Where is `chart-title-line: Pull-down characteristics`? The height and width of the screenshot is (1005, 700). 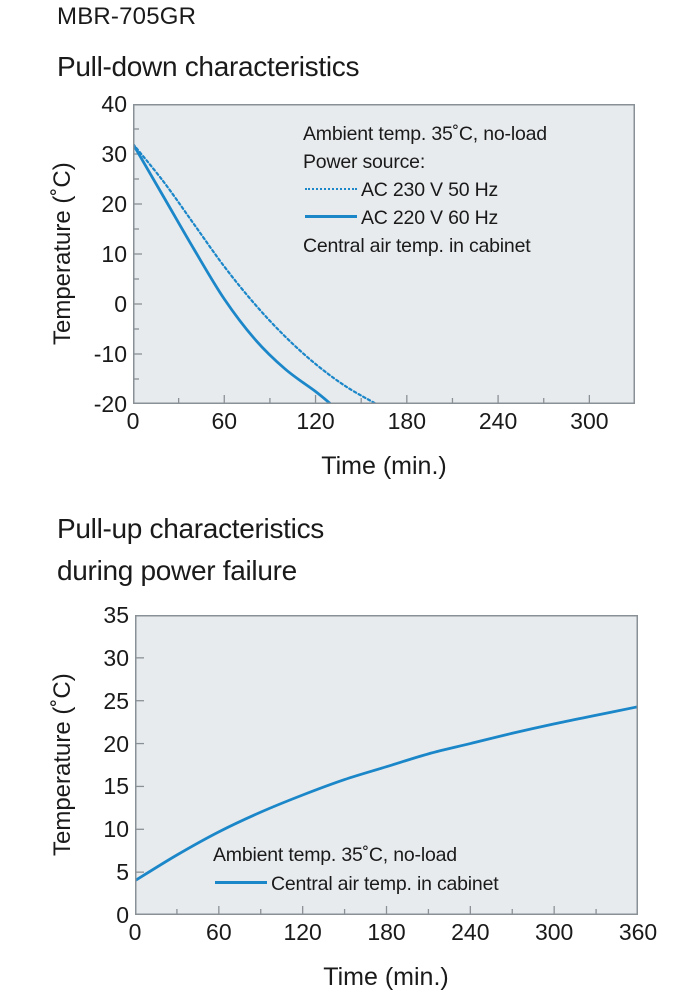 chart-title-line: Pull-down characteristics is located at coordinates (208, 66).